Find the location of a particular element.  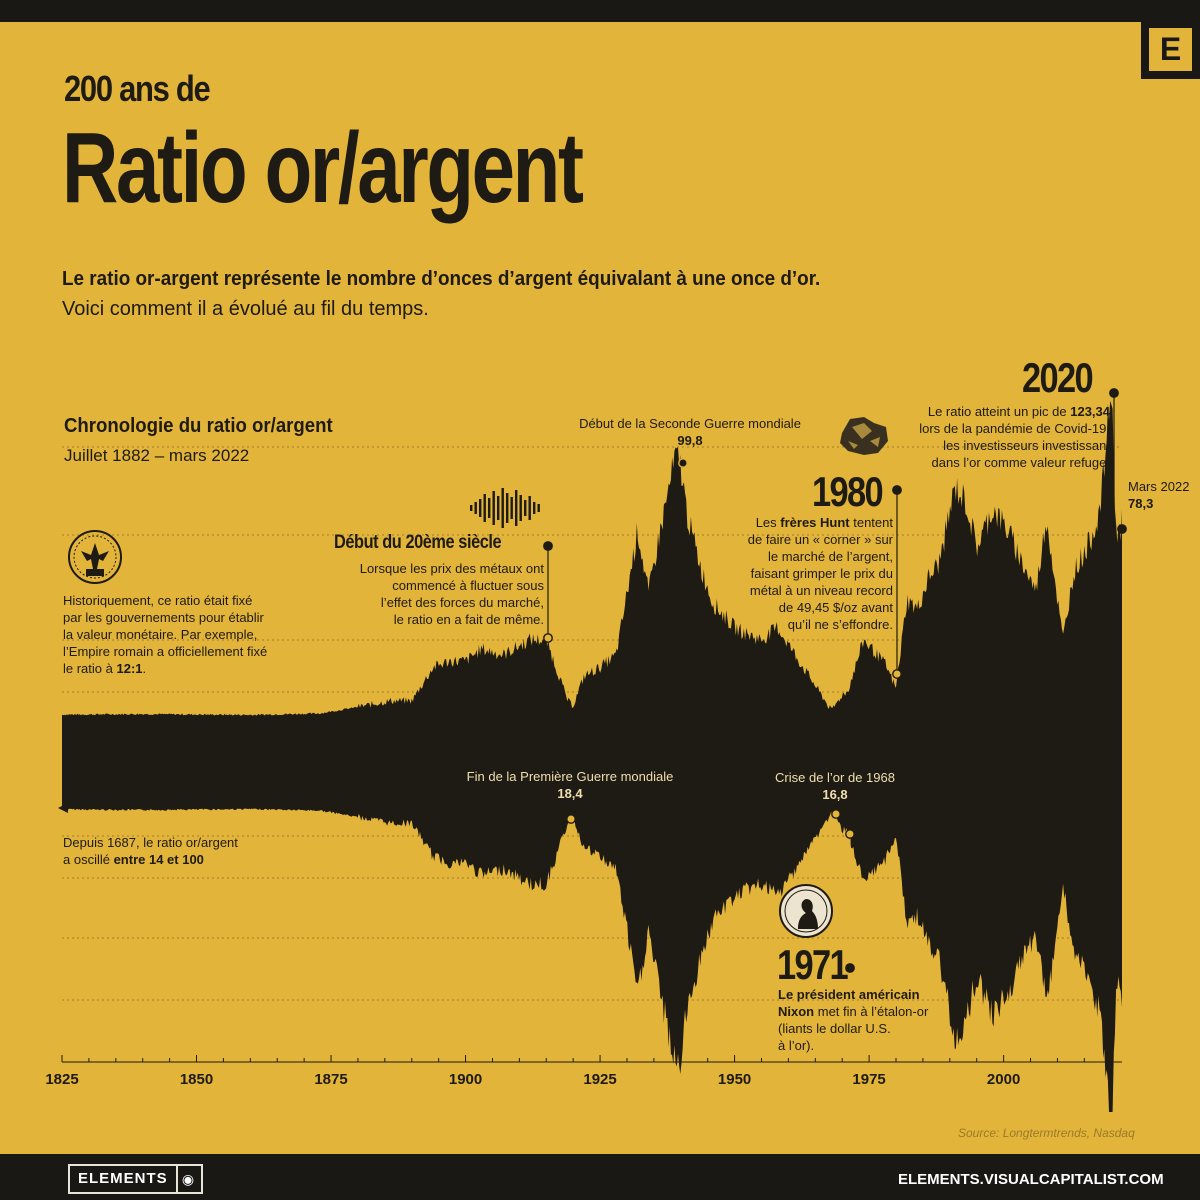

x-axis: 1825 1850 1875 1900 1925 1950 1975 2000 is located at coordinates (583, 1071).